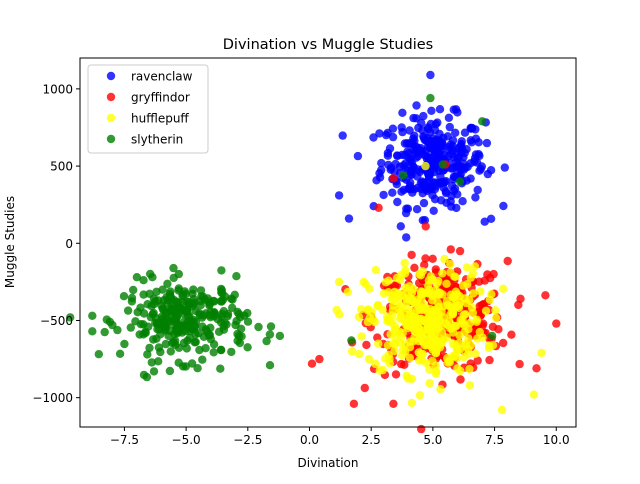  What do you see at coordinates (247, 440) in the screenshot?
I see `x-tick-label: −2.5` at bounding box center [247, 440].